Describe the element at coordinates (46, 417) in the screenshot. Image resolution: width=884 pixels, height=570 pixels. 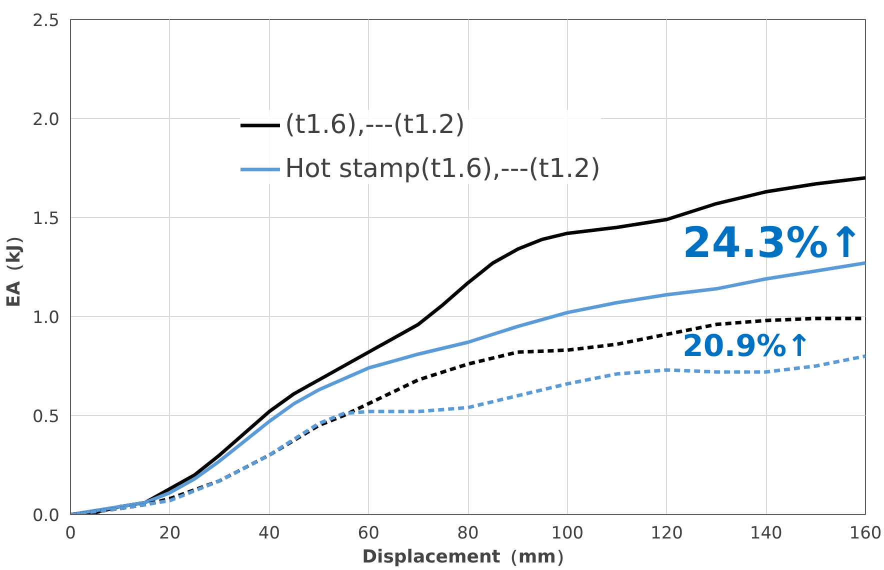
I see `y-tick-label: 0.5` at that location.